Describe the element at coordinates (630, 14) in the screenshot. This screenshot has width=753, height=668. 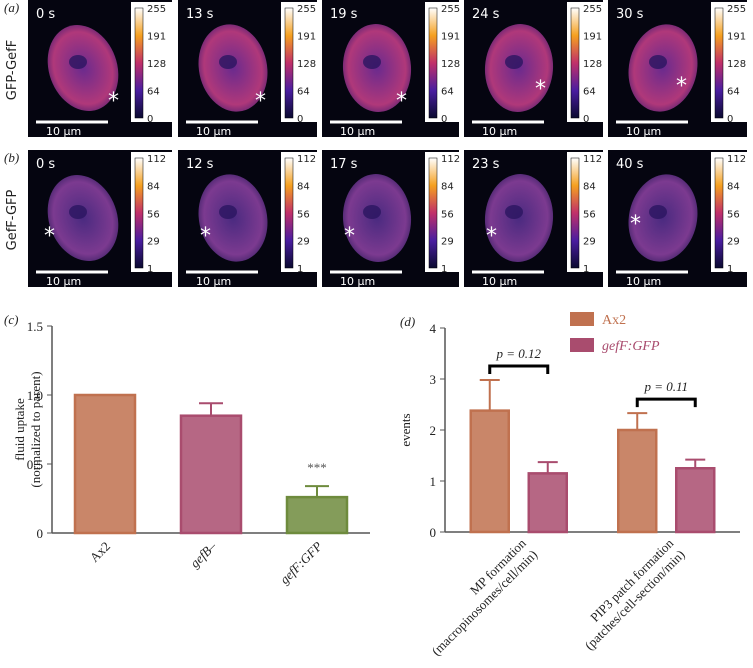
I see `frame-time: 30 s` at that location.